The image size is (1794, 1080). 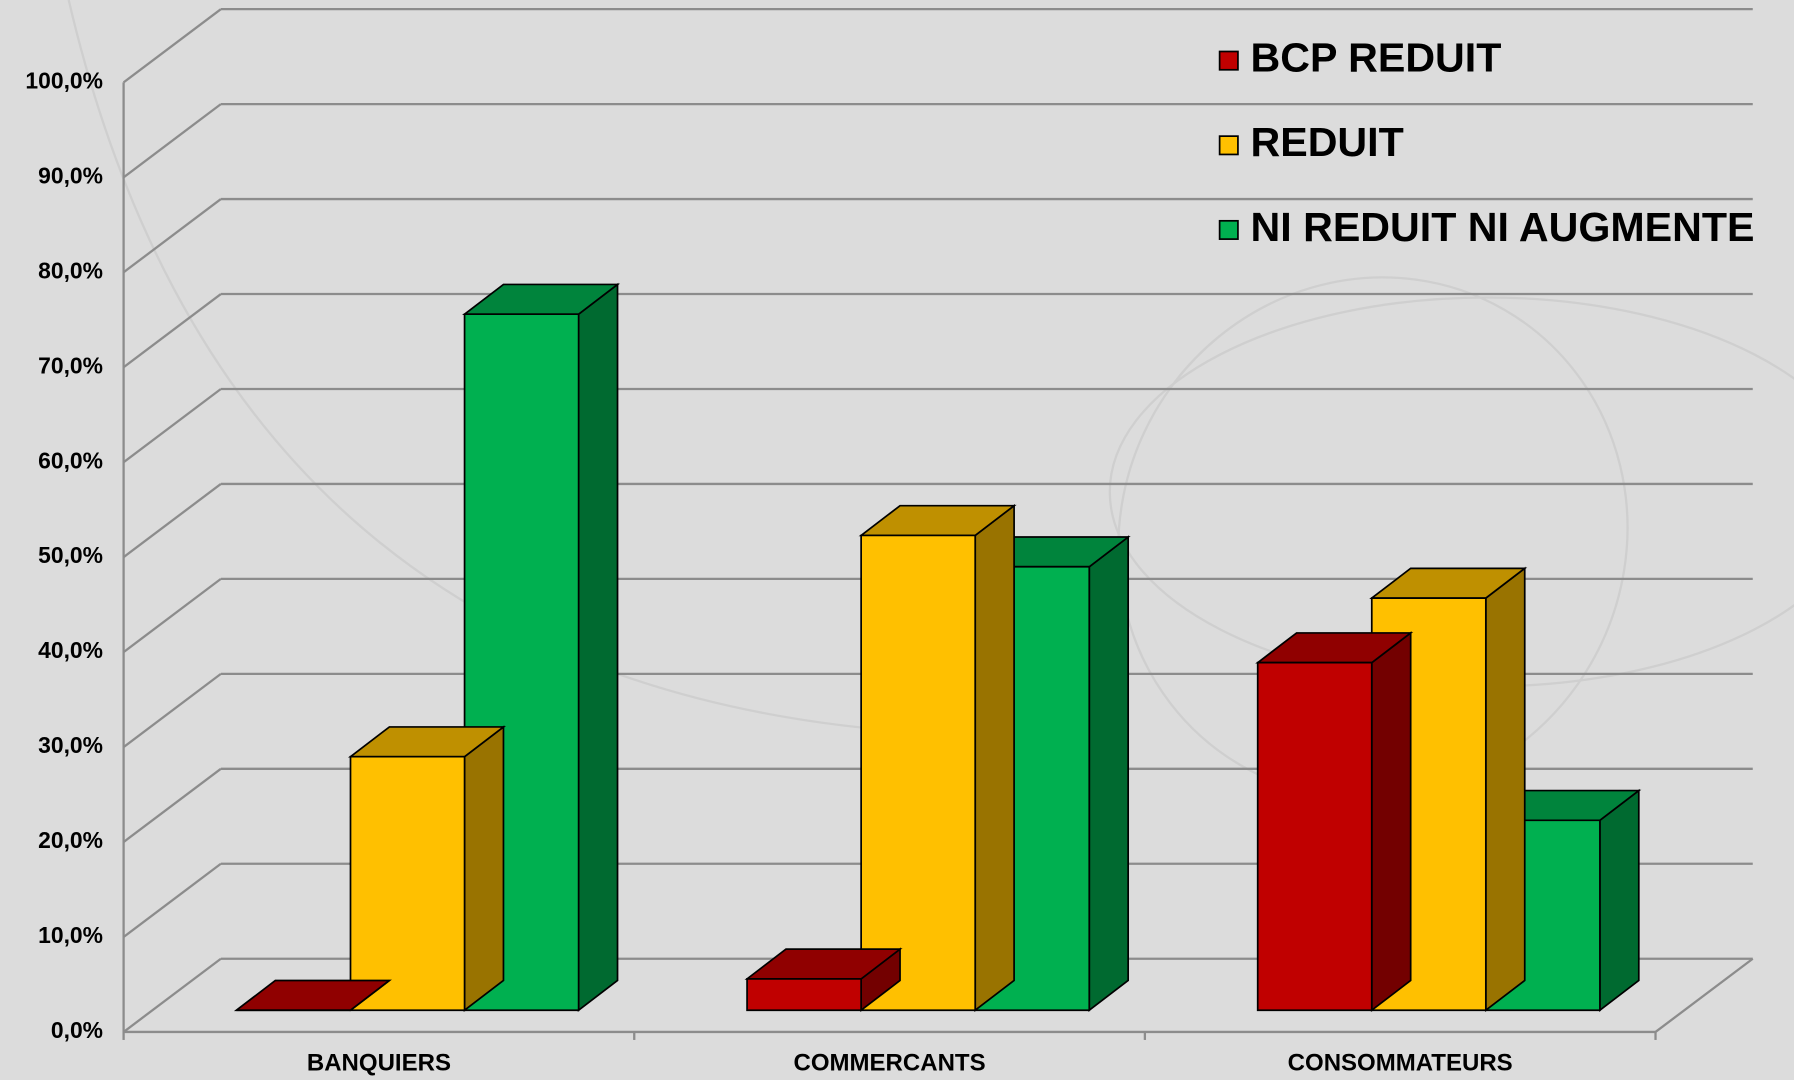 What do you see at coordinates (379, 1062) in the screenshot?
I see `x-tick-label: BANQUIERS` at bounding box center [379, 1062].